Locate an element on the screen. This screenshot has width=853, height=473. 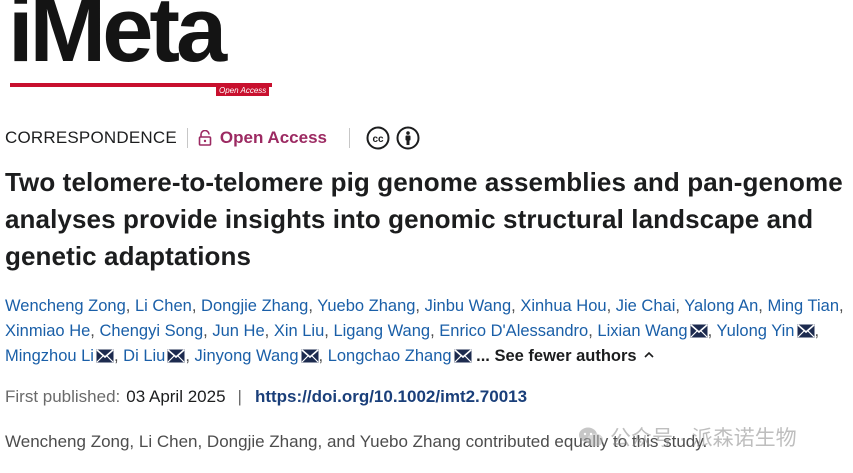
author-link: Lixian Wang, is located at coordinates (654, 331).